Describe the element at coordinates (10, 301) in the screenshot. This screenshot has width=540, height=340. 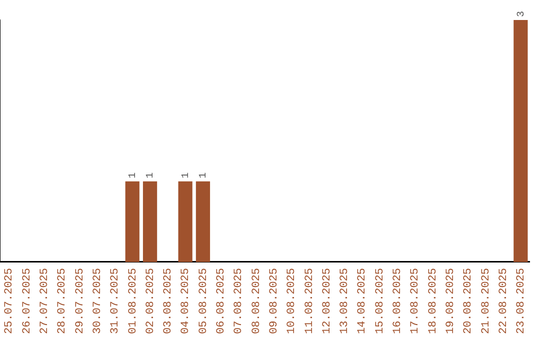
I see `x-tick-label: 25.07.2025` at that location.